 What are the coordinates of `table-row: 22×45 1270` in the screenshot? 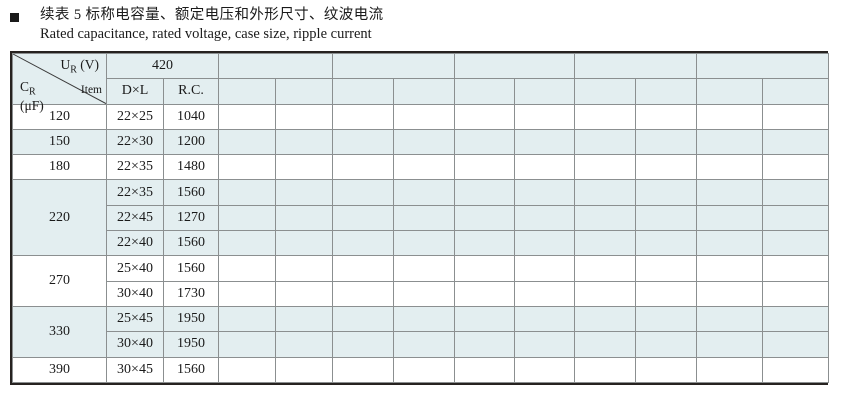 It's located at (421, 218).